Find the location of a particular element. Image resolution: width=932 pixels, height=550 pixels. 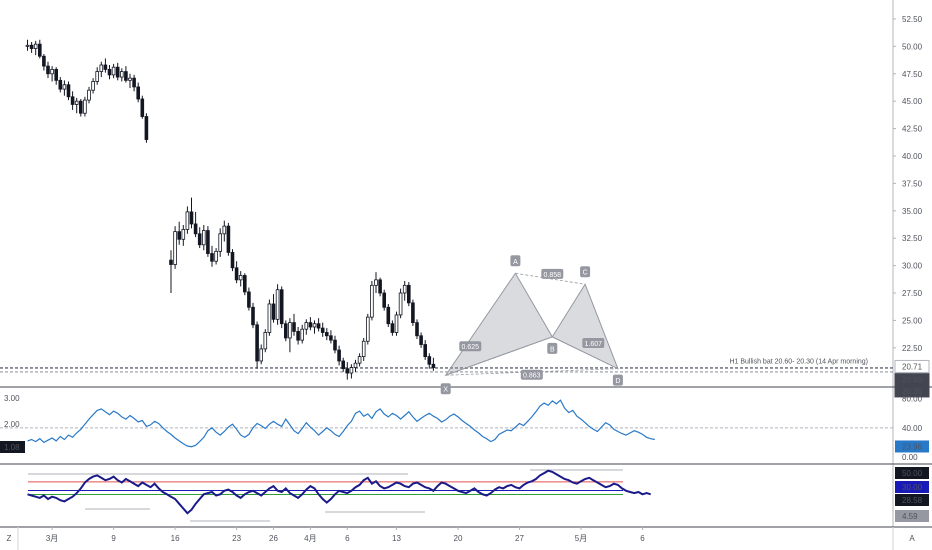

price-tick-label: 32.50 is located at coordinates (912, 238).